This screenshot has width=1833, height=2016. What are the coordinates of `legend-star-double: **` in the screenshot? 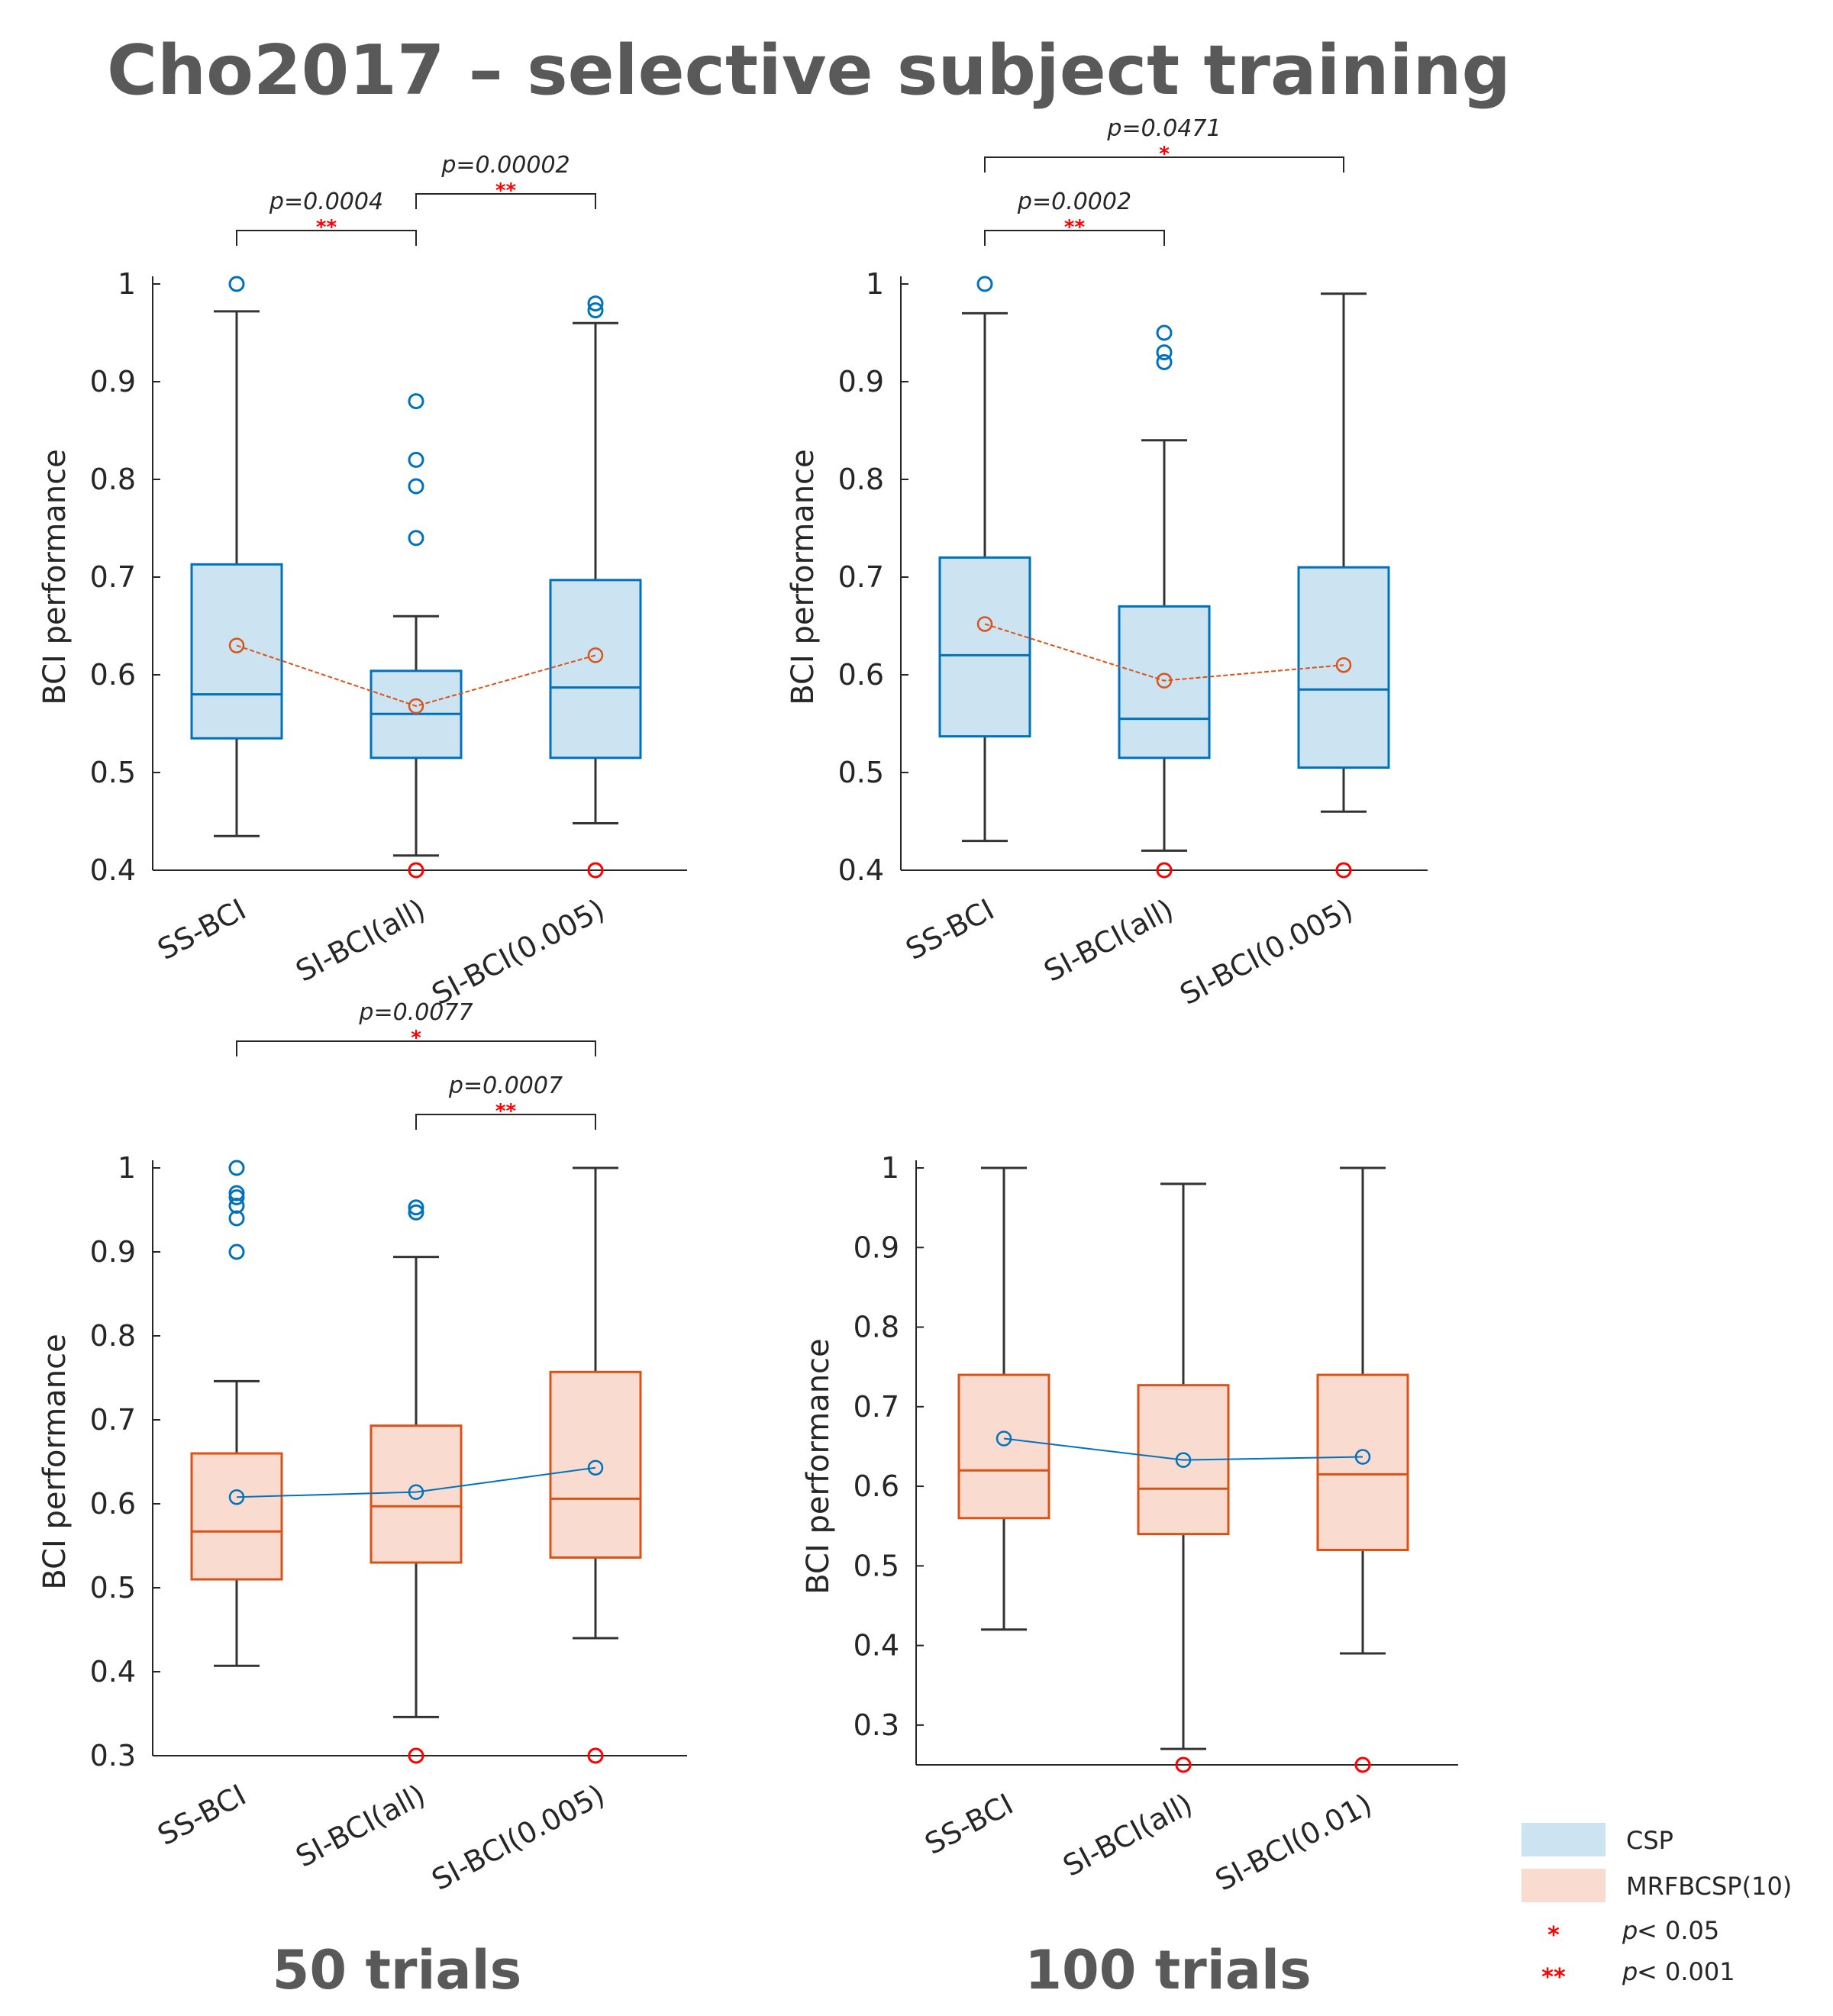 It's located at (1553, 1977).